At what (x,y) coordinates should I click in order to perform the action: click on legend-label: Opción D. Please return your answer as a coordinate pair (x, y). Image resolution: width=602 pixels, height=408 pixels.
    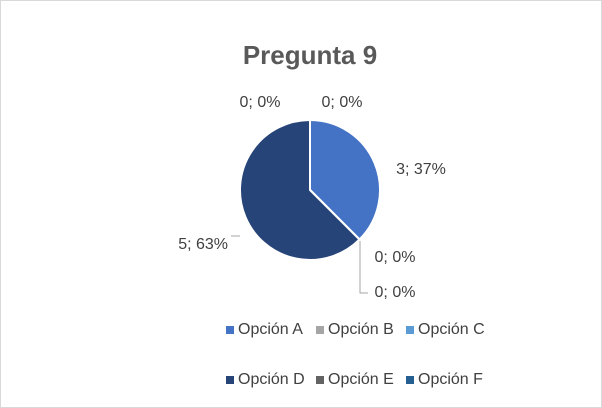
    Looking at the image, I should click on (271, 379).